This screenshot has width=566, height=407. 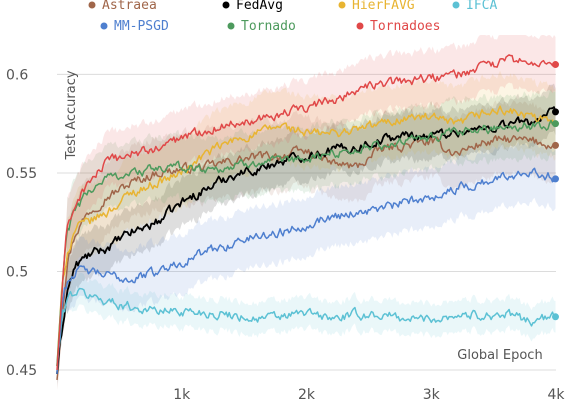 I want to click on final-point-astraea, so click(x=556, y=145).